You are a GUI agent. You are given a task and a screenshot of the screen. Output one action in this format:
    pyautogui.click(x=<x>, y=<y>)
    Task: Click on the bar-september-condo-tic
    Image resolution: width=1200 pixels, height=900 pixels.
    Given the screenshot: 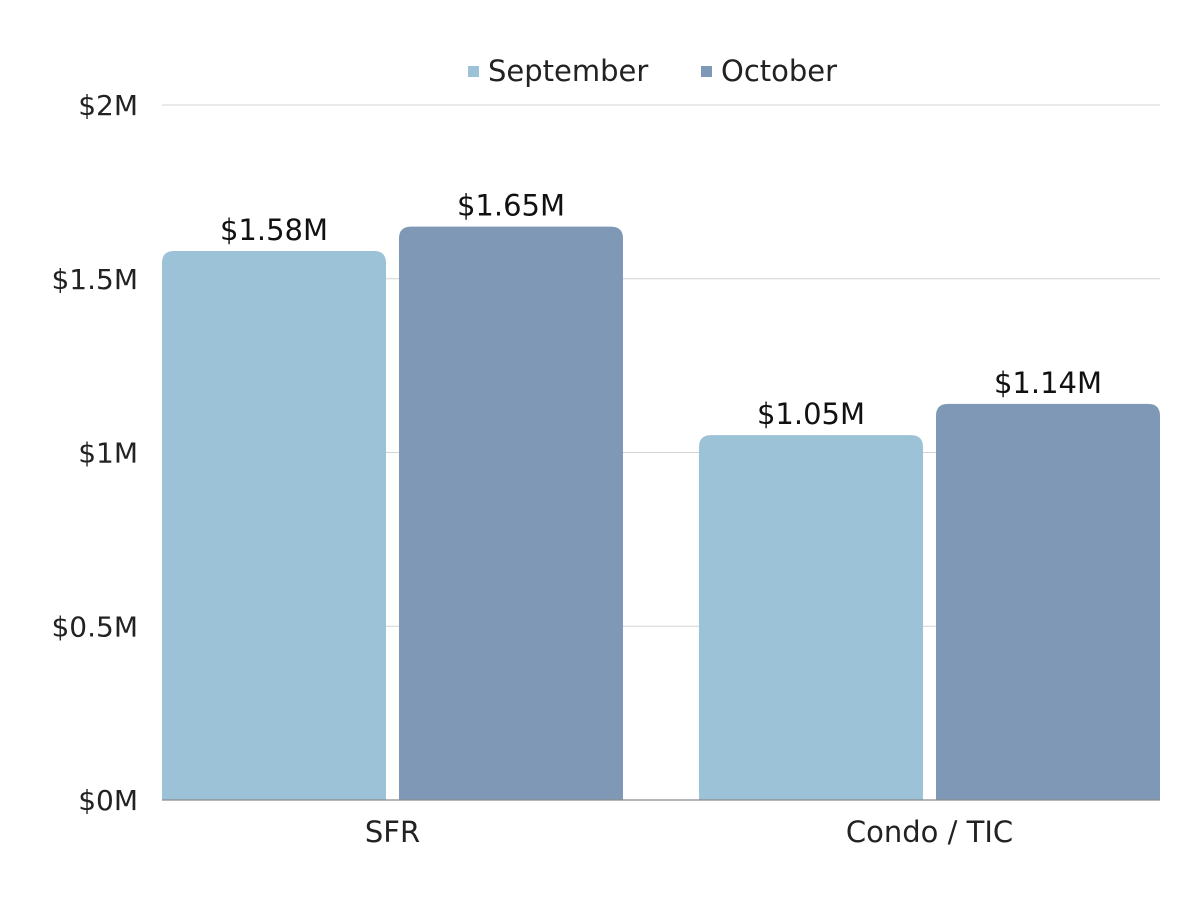 What is the action you would take?
    pyautogui.click(x=811, y=617)
    